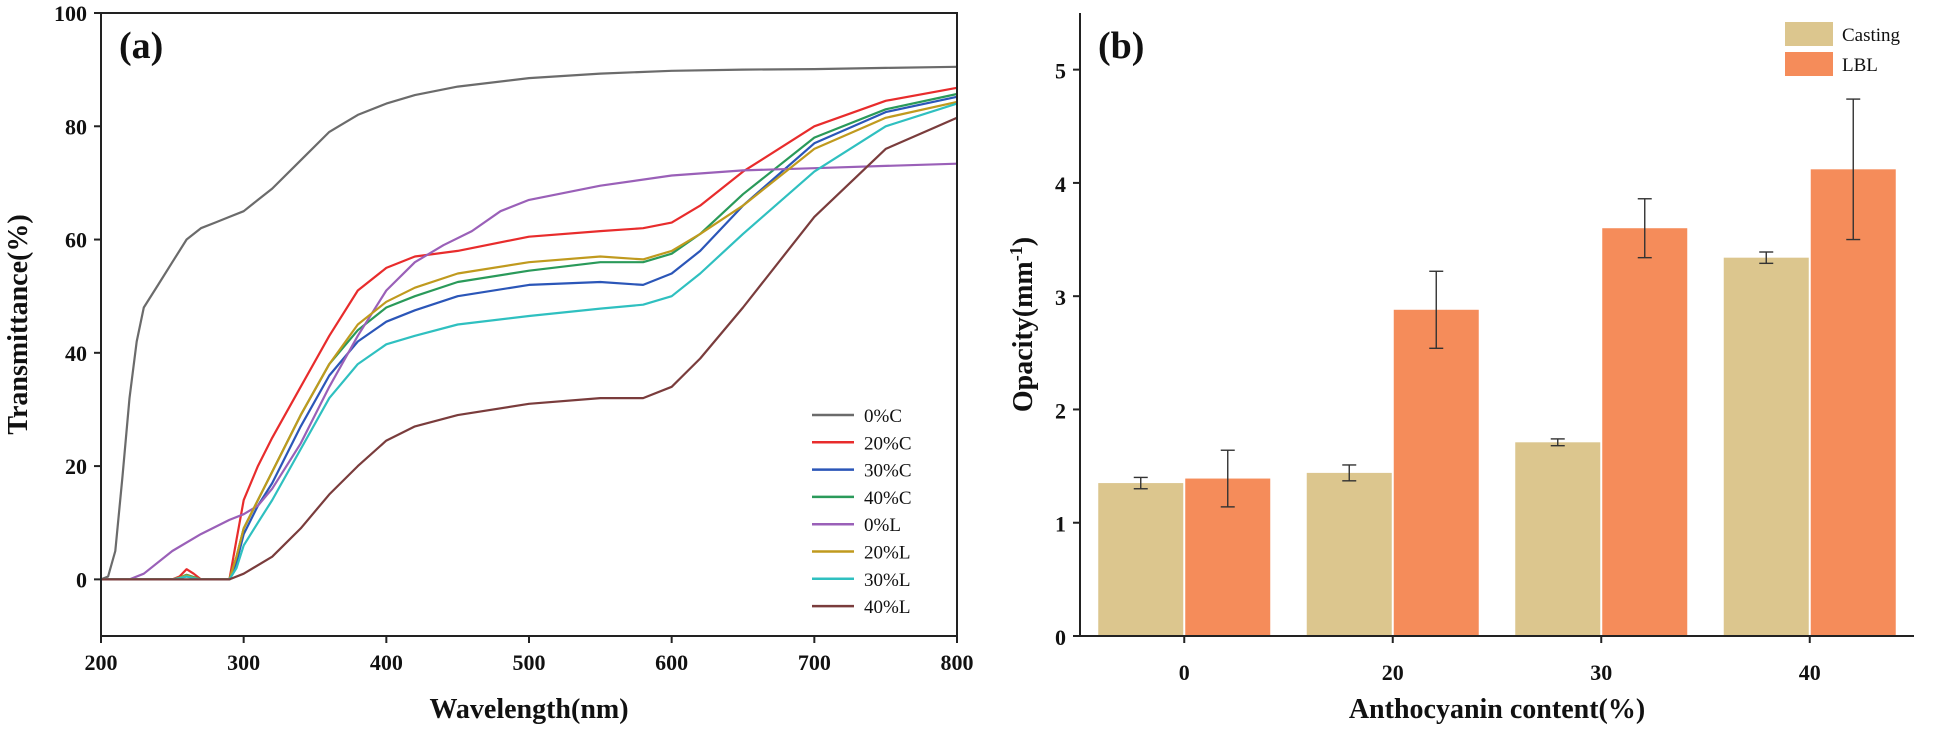 The width and height of the screenshot is (1936, 729). What do you see at coordinates (76, 240) in the screenshot?
I see `panel-a-y-tick-label: 60` at bounding box center [76, 240].